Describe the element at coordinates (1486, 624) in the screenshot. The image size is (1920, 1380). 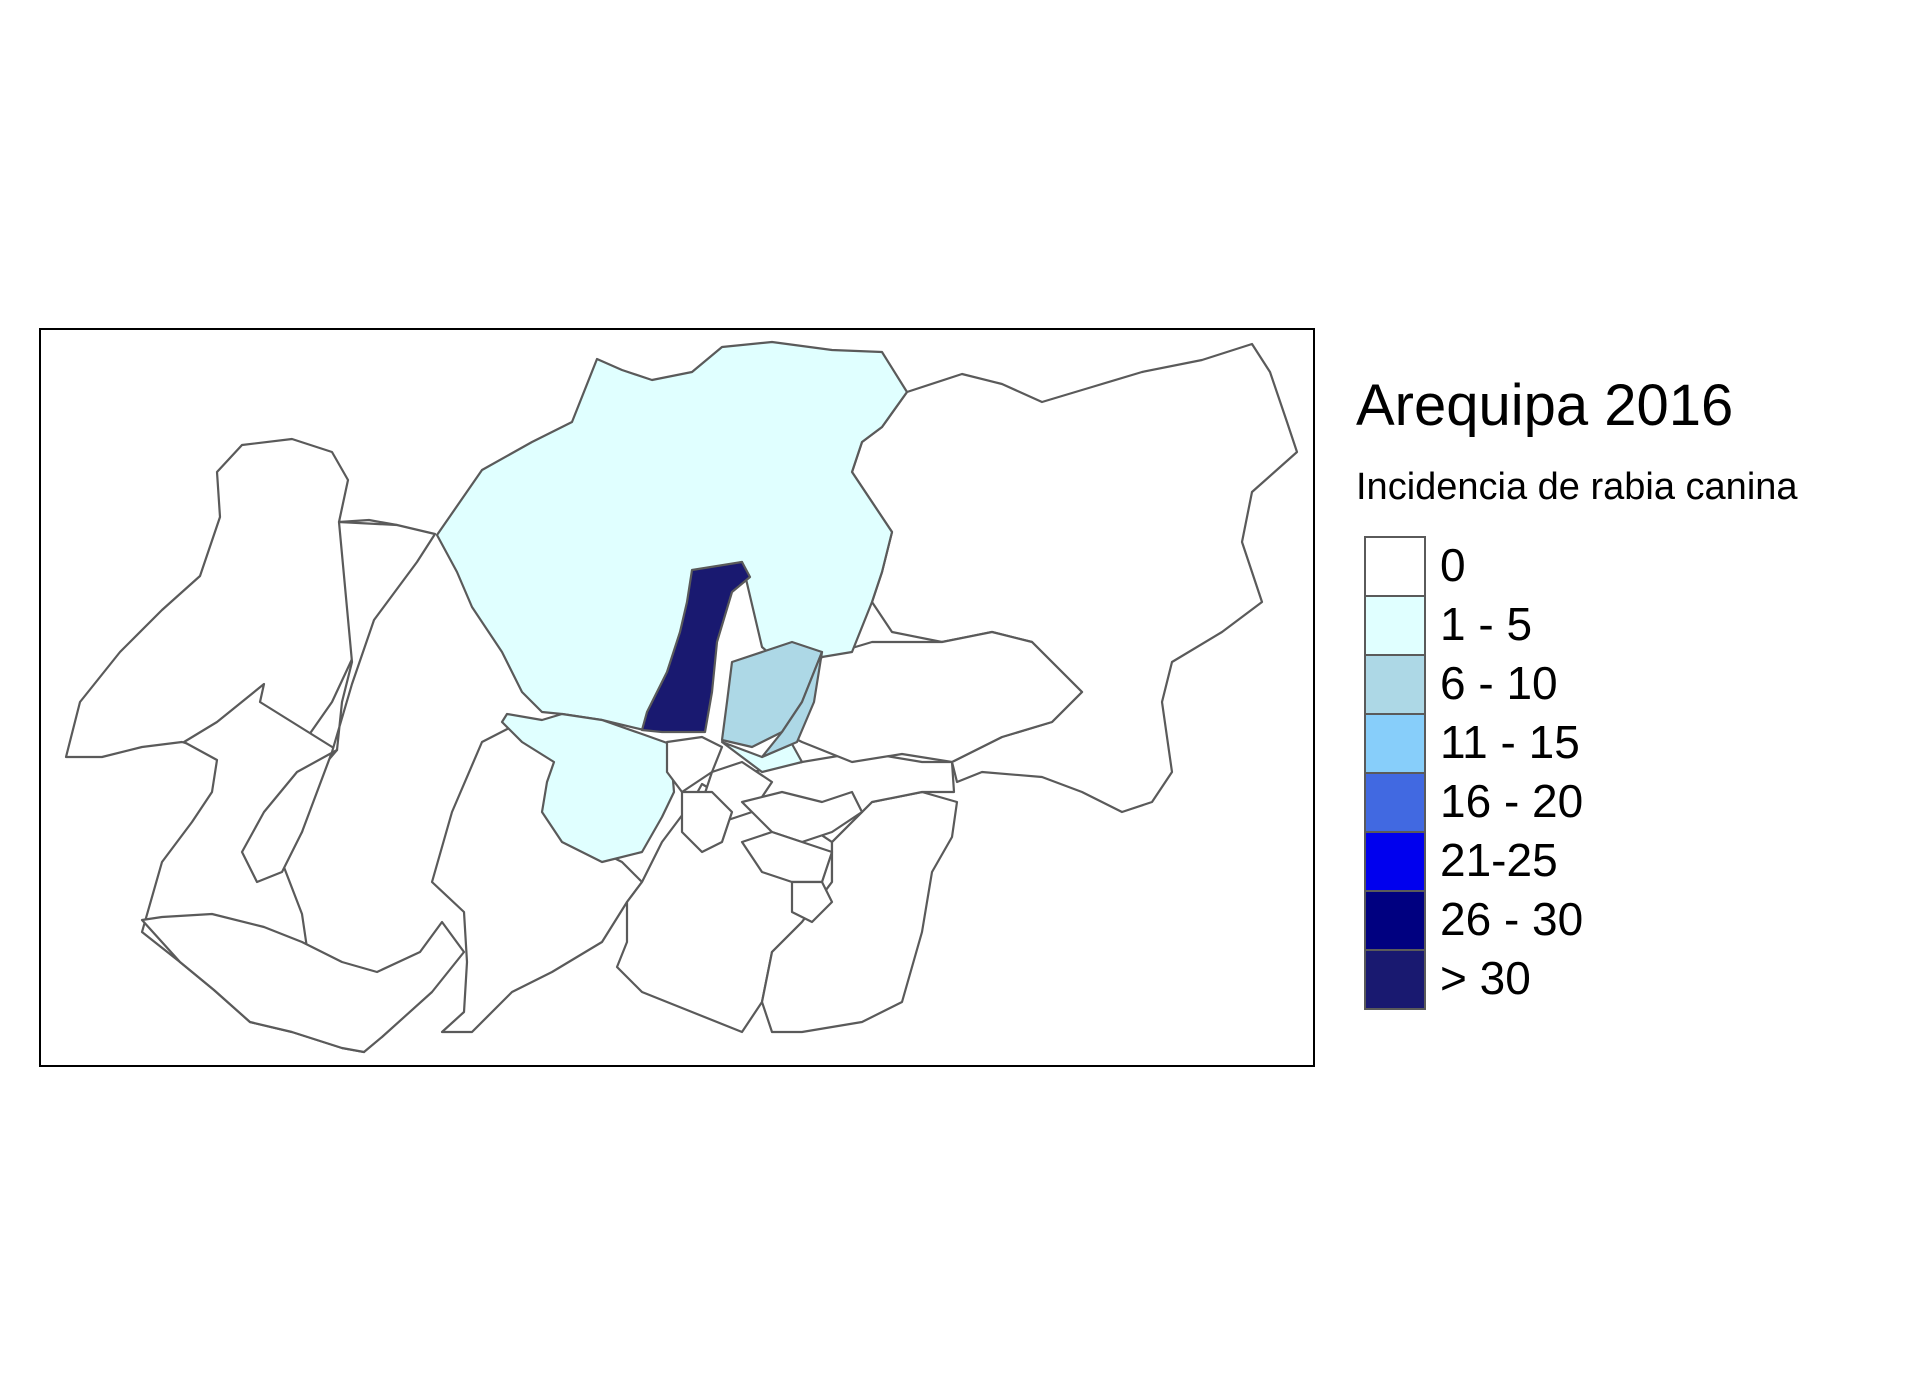
I see `legend-label: 1 - 5` at that location.